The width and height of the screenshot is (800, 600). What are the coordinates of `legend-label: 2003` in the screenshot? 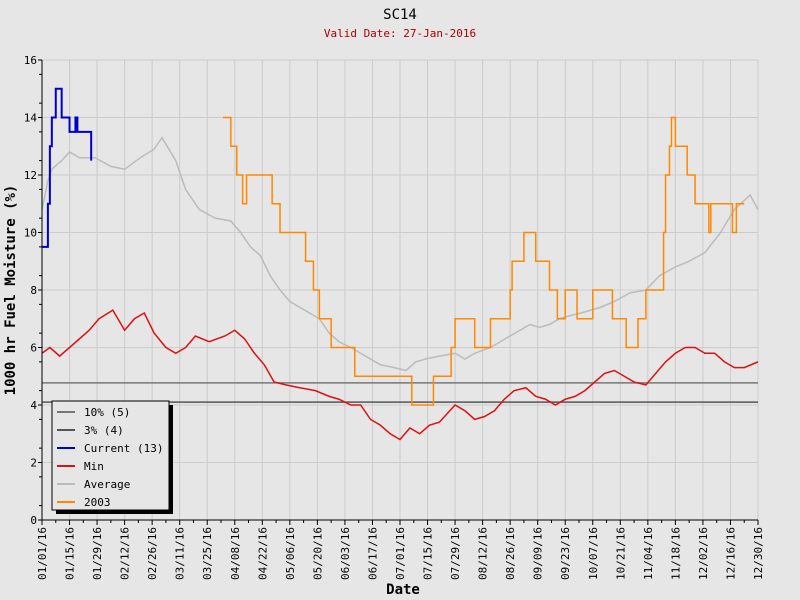 It's located at (97, 502).